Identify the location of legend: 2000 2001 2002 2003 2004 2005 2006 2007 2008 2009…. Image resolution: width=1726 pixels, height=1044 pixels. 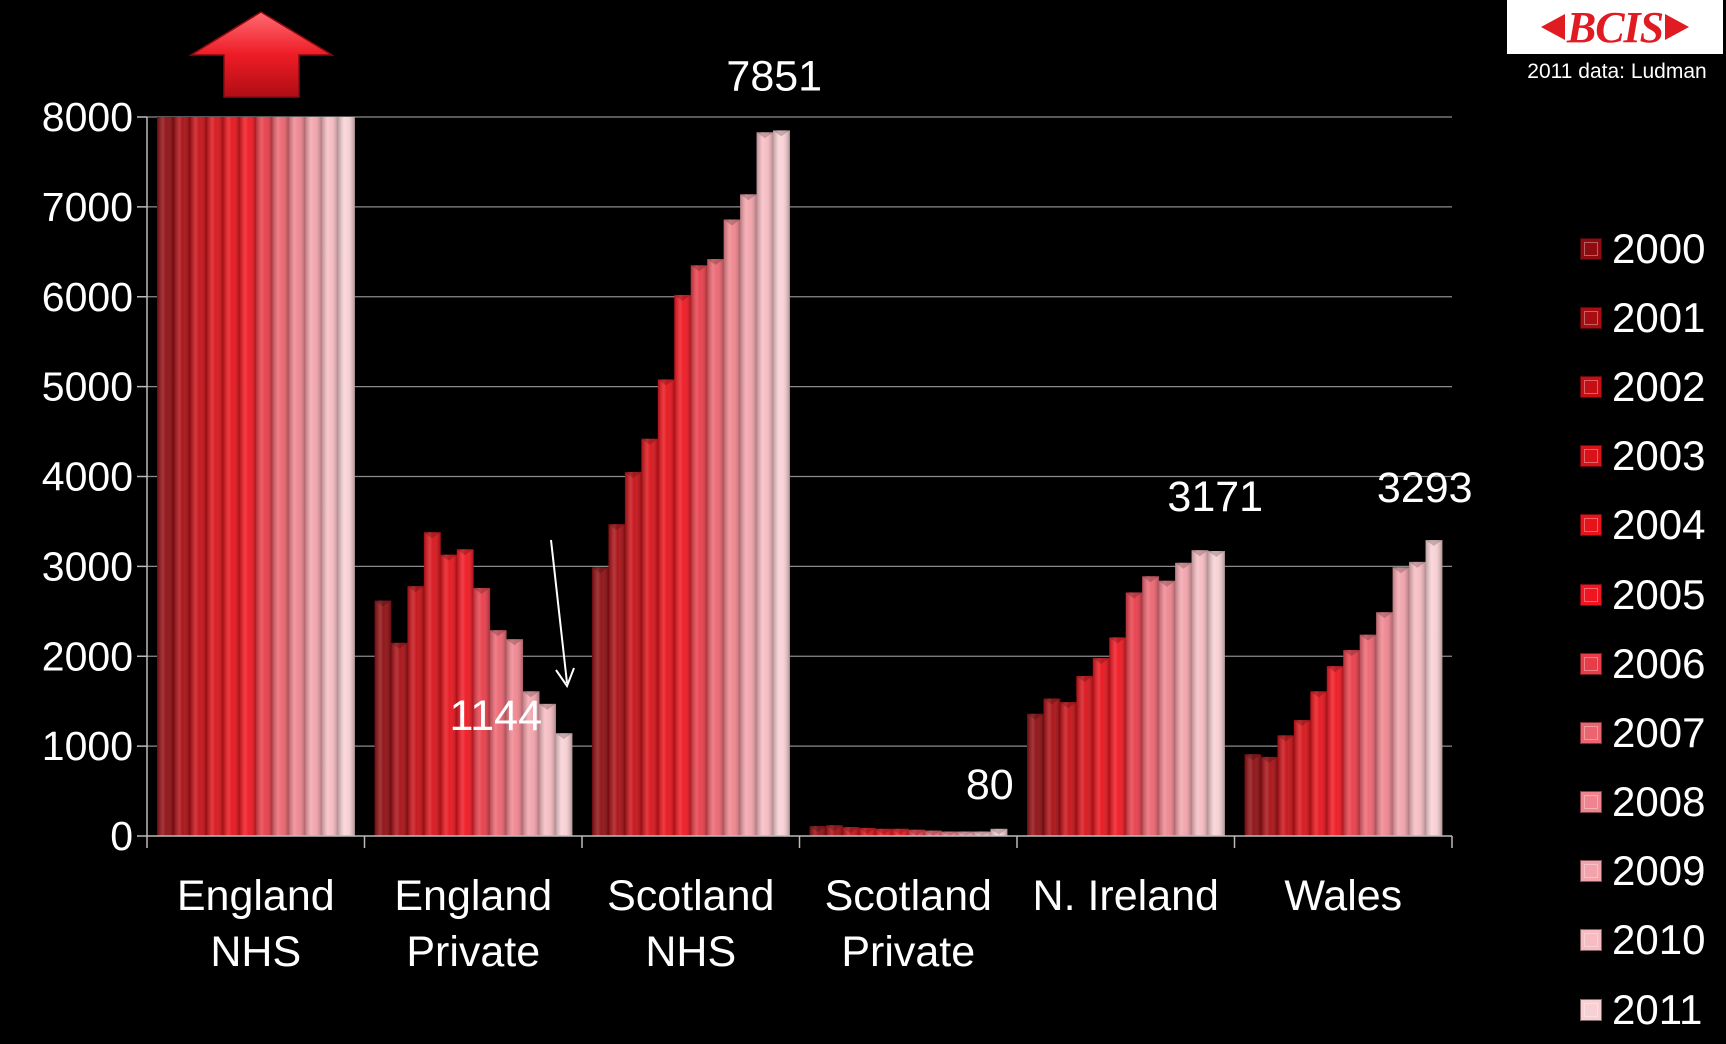
(1642, 629).